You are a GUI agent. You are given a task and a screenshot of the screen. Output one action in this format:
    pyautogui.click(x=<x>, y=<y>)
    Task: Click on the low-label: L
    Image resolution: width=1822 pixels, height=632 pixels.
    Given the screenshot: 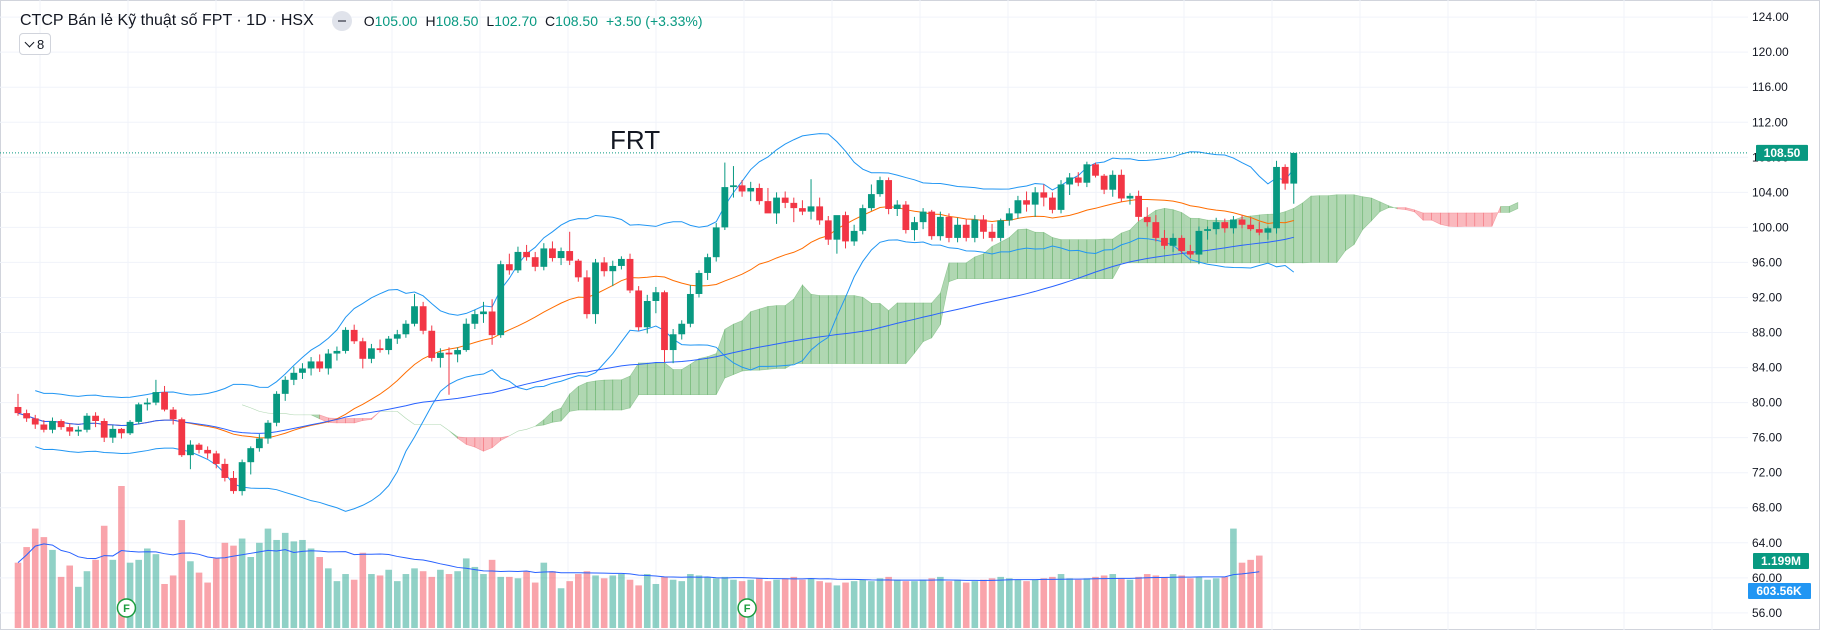 What is the action you would take?
    pyautogui.click(x=490, y=21)
    